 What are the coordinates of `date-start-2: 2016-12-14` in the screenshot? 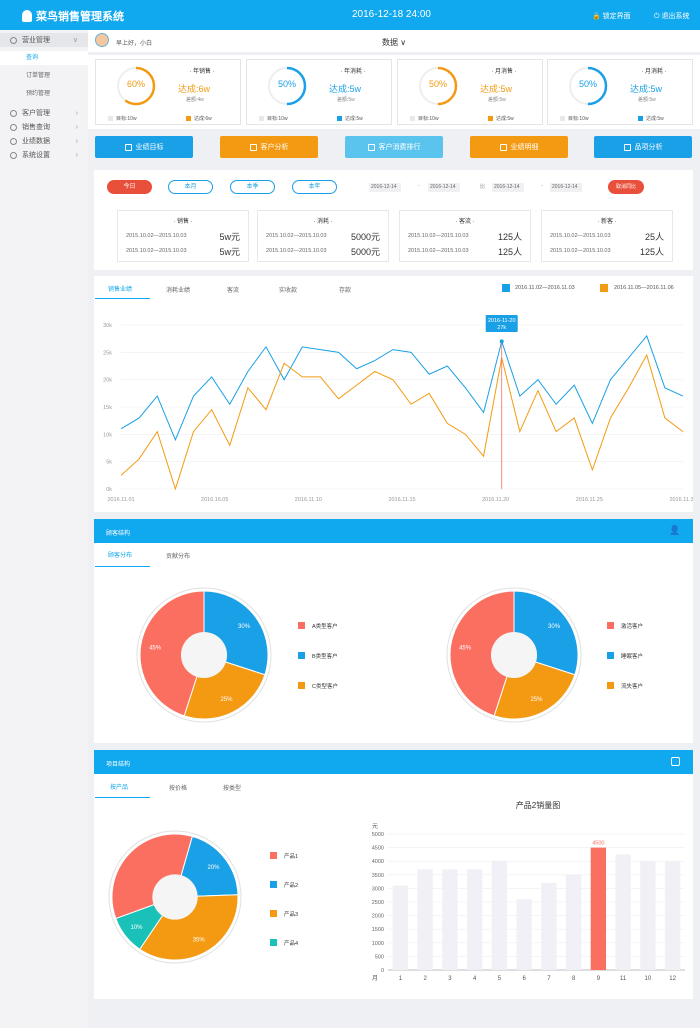 It's located at (508, 187).